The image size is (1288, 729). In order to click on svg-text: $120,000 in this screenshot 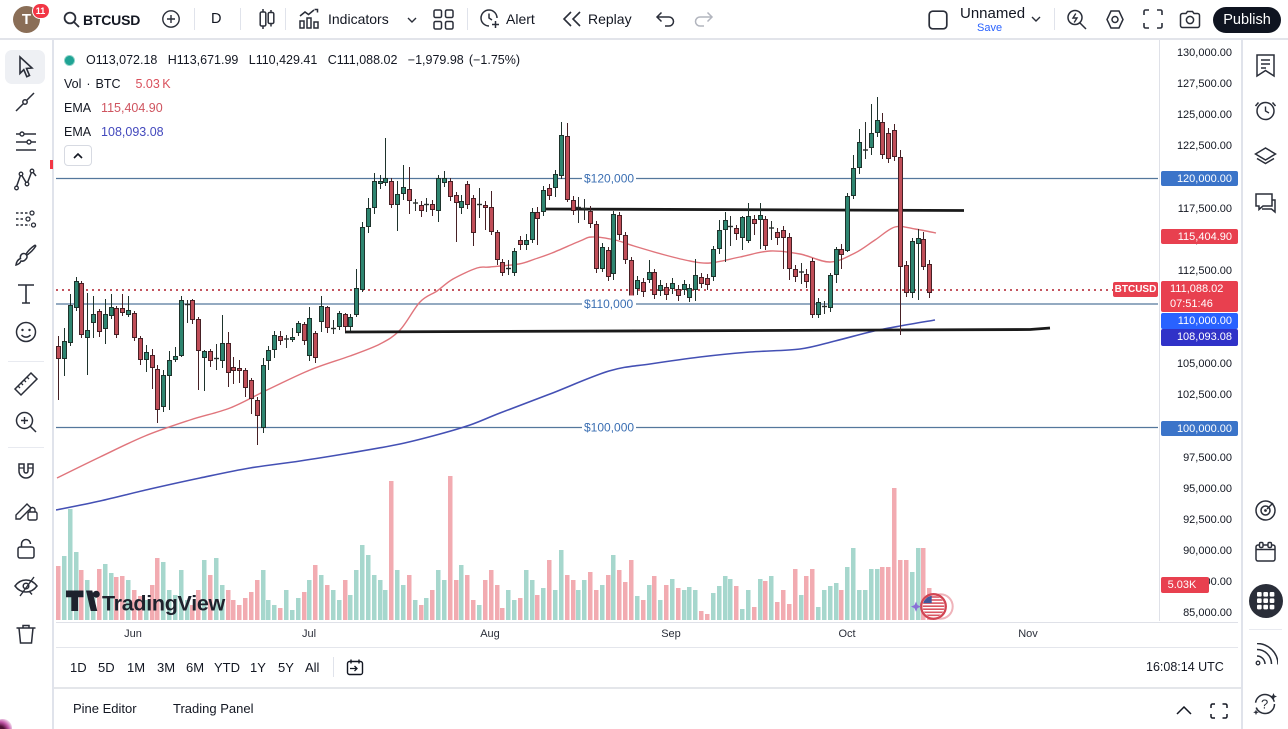, I will do `click(609, 179)`.